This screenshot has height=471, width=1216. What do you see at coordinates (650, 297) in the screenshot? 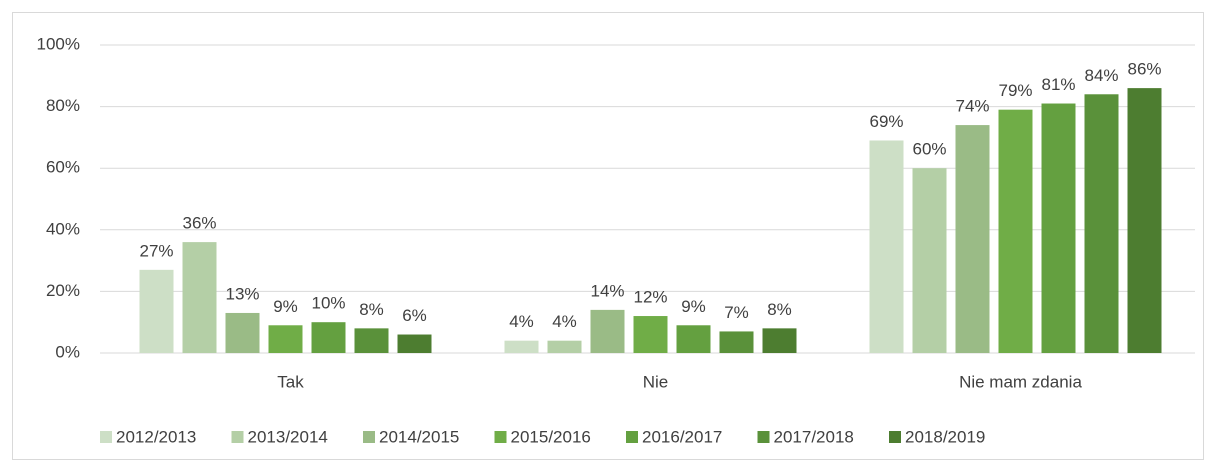
I see `data-label: 12%` at bounding box center [650, 297].